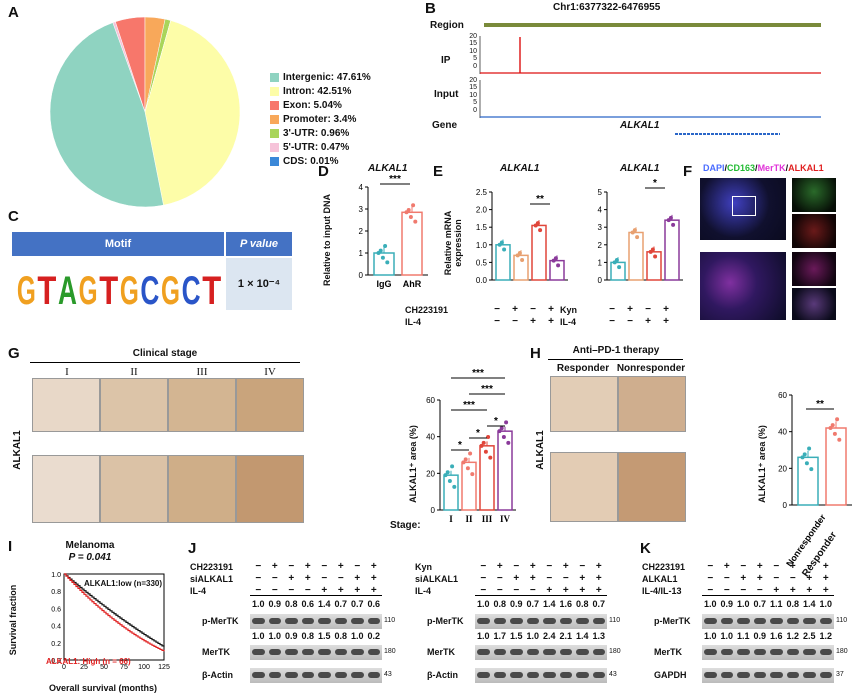 This screenshot has height=695, width=860. What do you see at coordinates (473, 95) in the screenshot?
I see `input-yticks: 20 15 10 5 0` at bounding box center [473, 95].